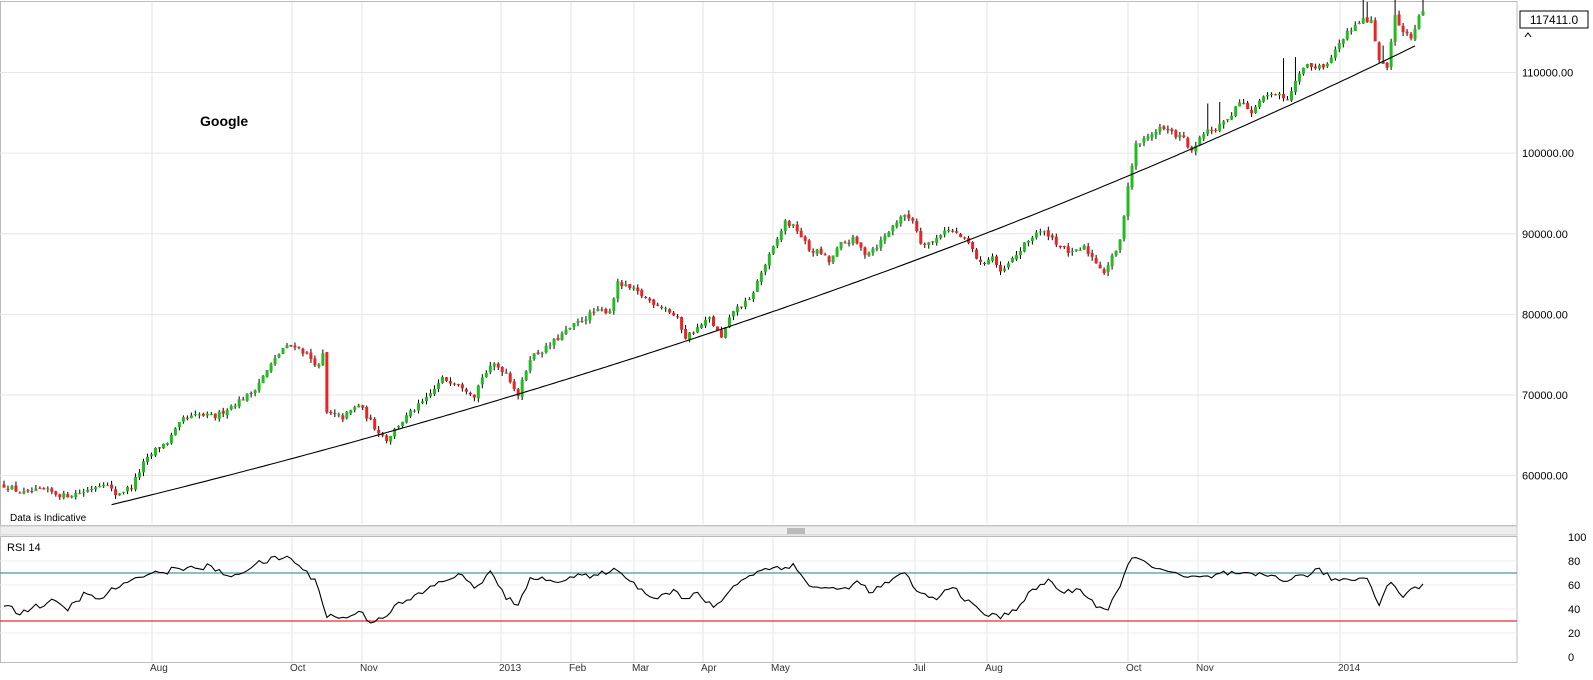 This screenshot has width=1593, height=680. Describe the element at coordinates (510, 668) in the screenshot. I see `x-tick-label: 2013` at that location.